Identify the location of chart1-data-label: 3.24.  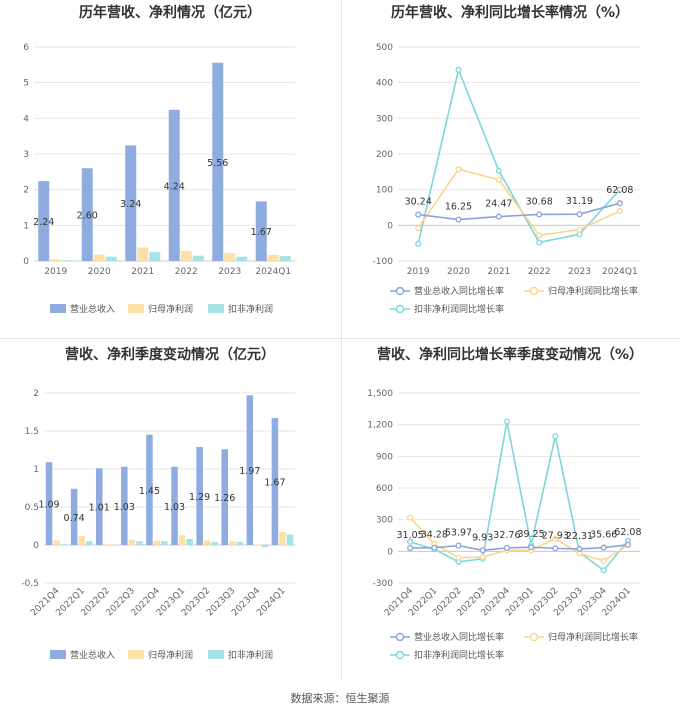
(130, 204).